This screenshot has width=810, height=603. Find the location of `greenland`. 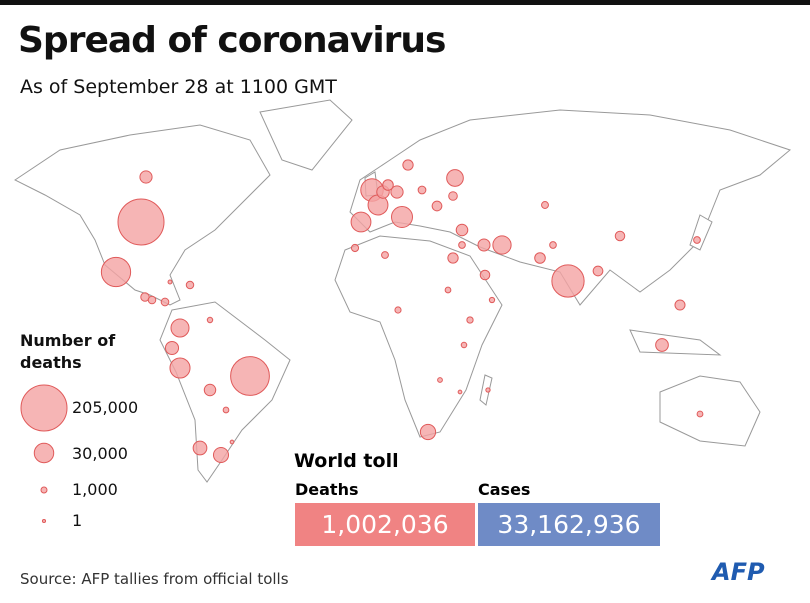

greenland is located at coordinates (306, 135).